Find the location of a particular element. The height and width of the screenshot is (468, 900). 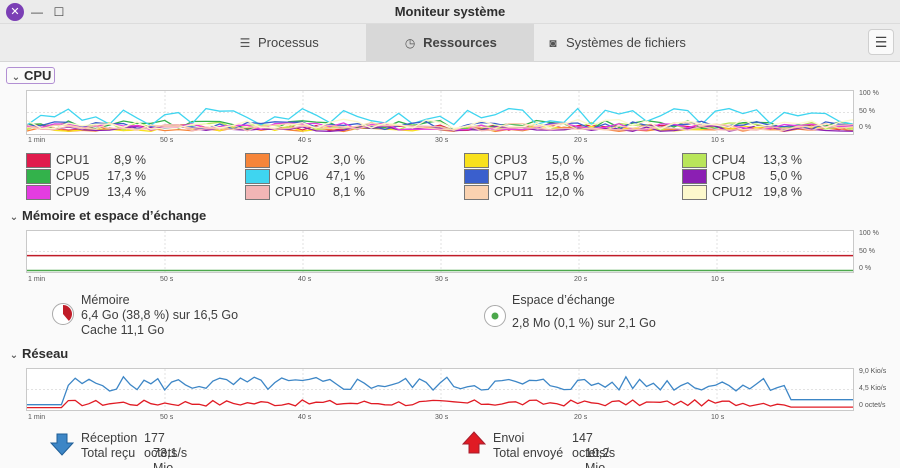

send-label: Envoi is located at coordinates (509, 438).